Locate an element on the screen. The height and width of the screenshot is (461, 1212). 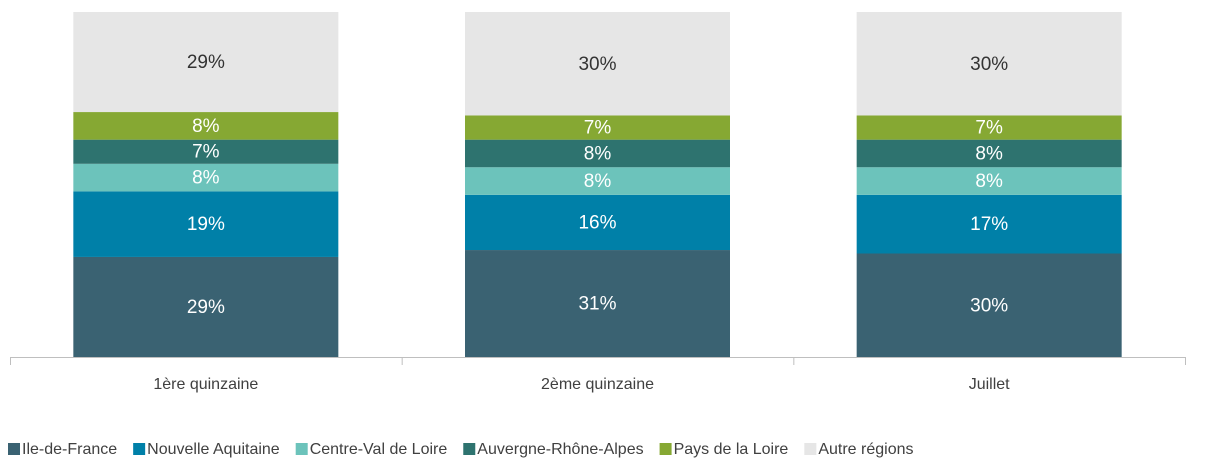
x-tick-label: 1ère quinzaine is located at coordinates (205, 384).